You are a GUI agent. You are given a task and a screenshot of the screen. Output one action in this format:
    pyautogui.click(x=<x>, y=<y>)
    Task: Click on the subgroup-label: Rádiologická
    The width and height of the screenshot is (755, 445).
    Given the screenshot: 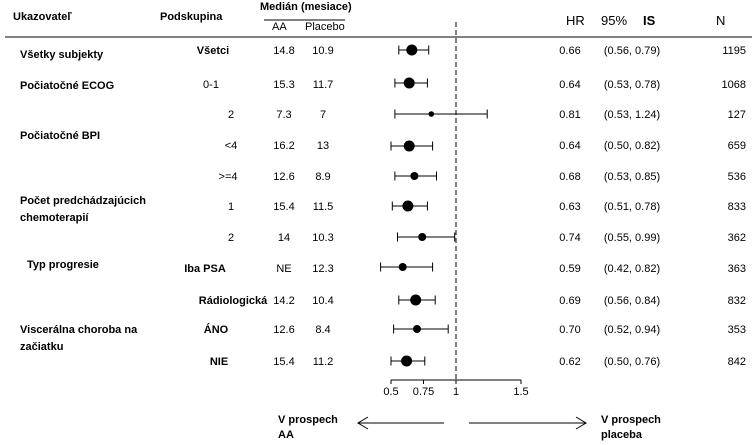 What is the action you would take?
    pyautogui.click(x=233, y=301)
    